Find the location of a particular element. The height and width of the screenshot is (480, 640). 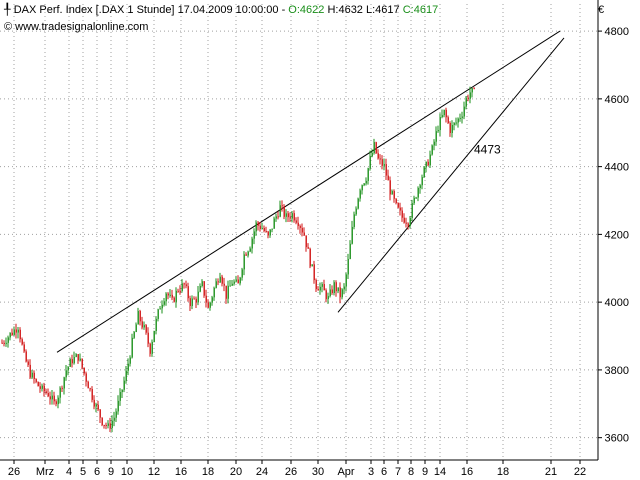

x-tick-label: 14 is located at coordinates (440, 472).